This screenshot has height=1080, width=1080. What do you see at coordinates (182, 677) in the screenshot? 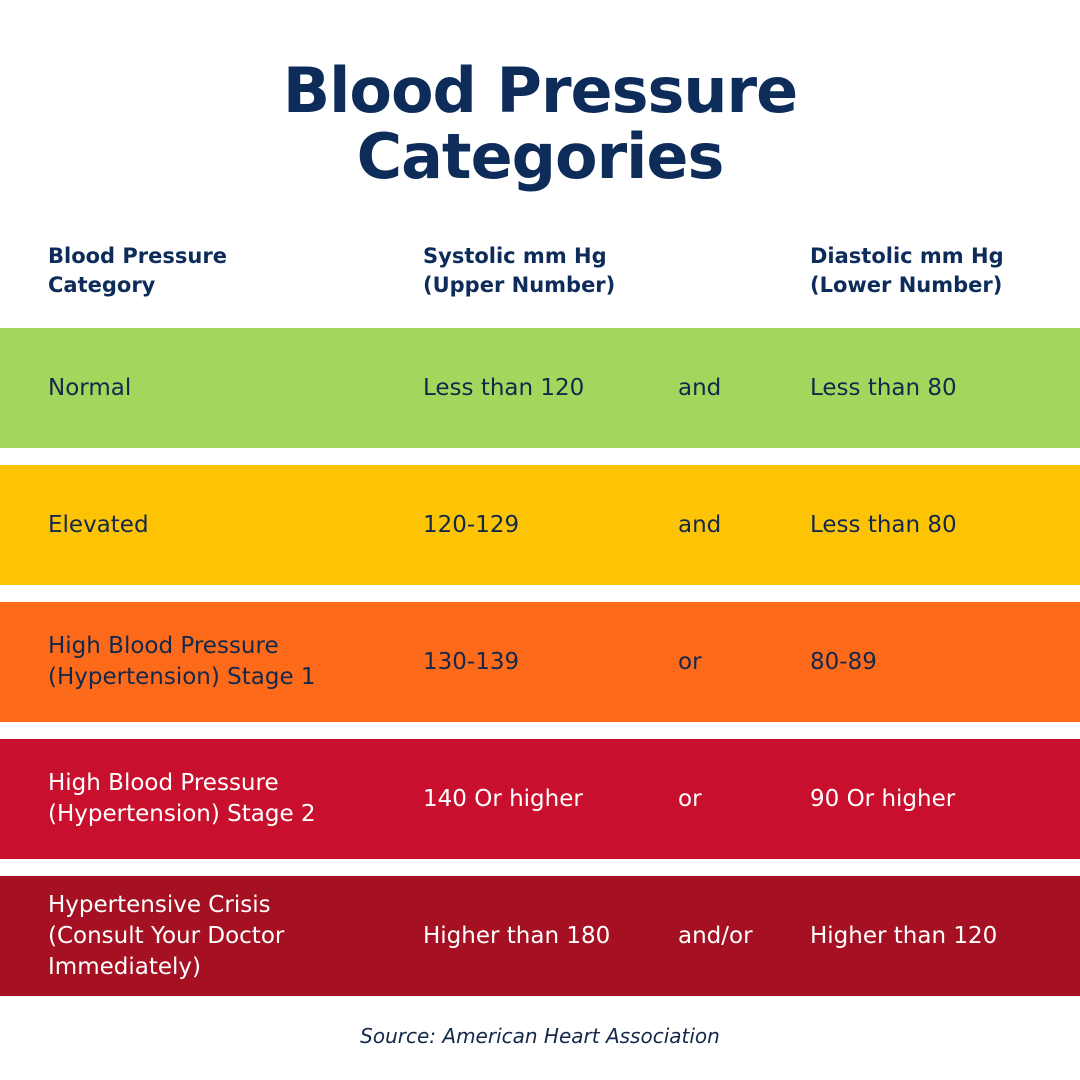
I see `row-category-line: (Hypertension) Stage 1` at bounding box center [182, 677].